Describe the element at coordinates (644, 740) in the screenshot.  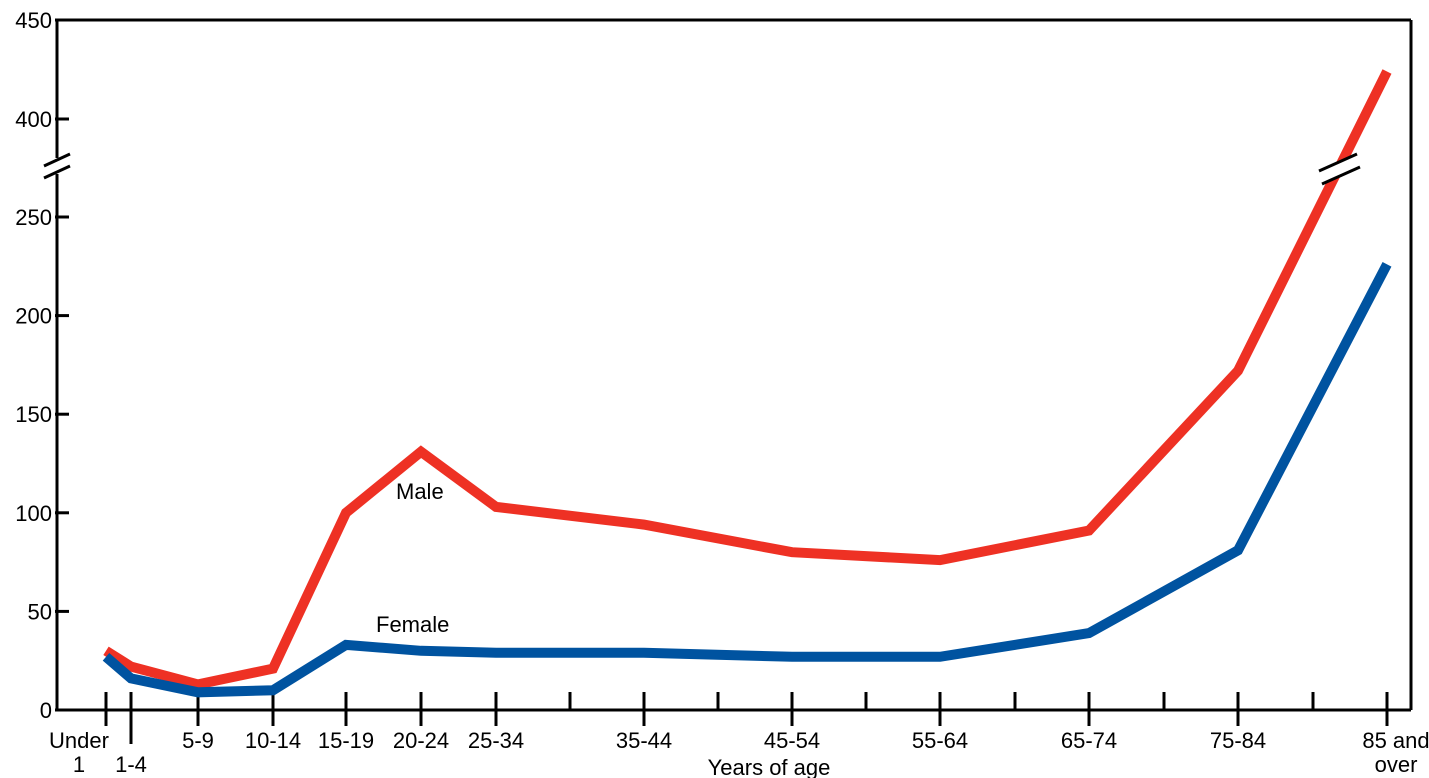
I see `x-tick-label: 35-44` at that location.